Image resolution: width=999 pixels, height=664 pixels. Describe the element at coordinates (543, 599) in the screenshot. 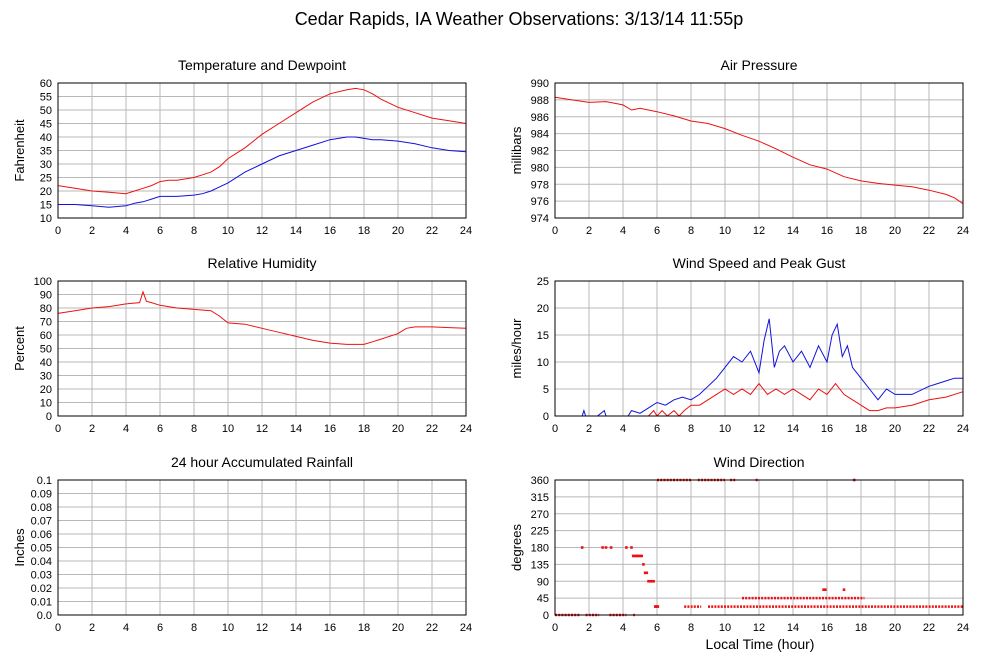

I see `y-tick-label: 45` at that location.